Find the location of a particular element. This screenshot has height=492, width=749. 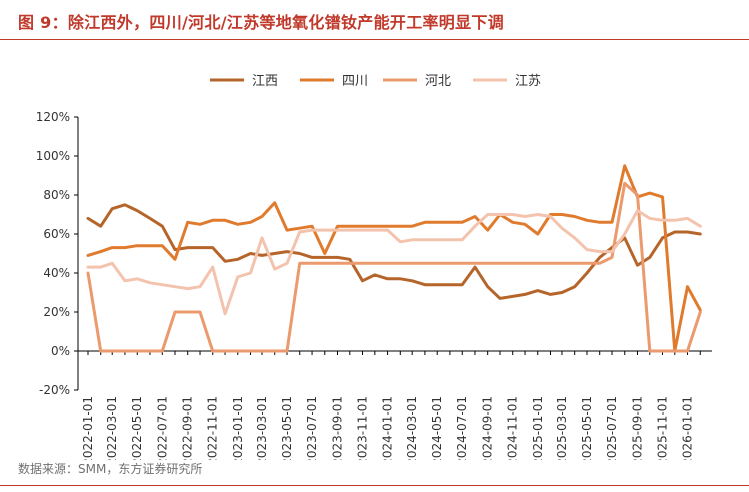

y-tick-label: 40% is located at coordinates (56, 273).